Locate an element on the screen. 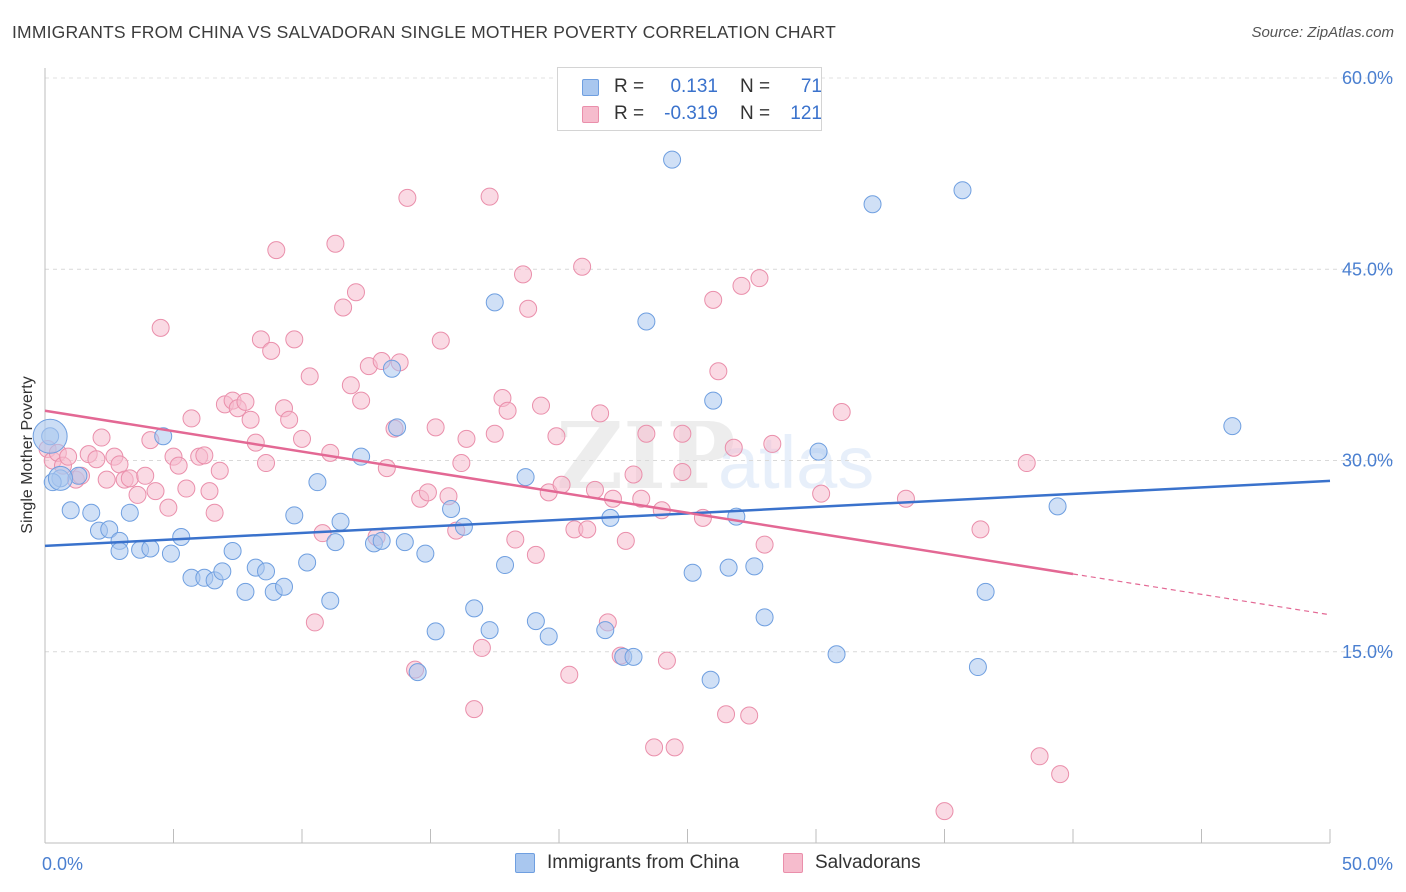 Image resolution: width=1406 pixels, height=892 pixels. y-tick-label: 15.0% is located at coordinates (1367, 652).